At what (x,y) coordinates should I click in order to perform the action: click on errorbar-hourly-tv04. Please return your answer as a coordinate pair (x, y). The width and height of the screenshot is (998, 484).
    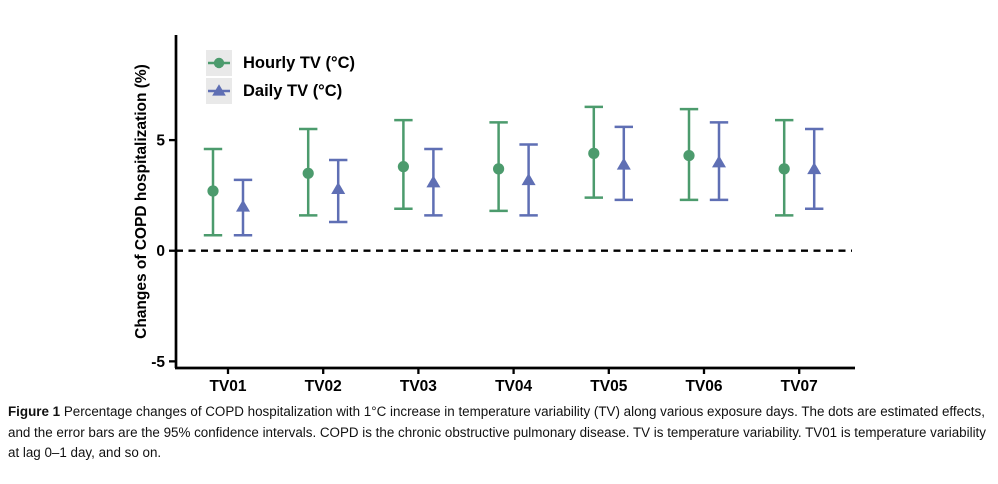
    Looking at the image, I should click on (498, 167).